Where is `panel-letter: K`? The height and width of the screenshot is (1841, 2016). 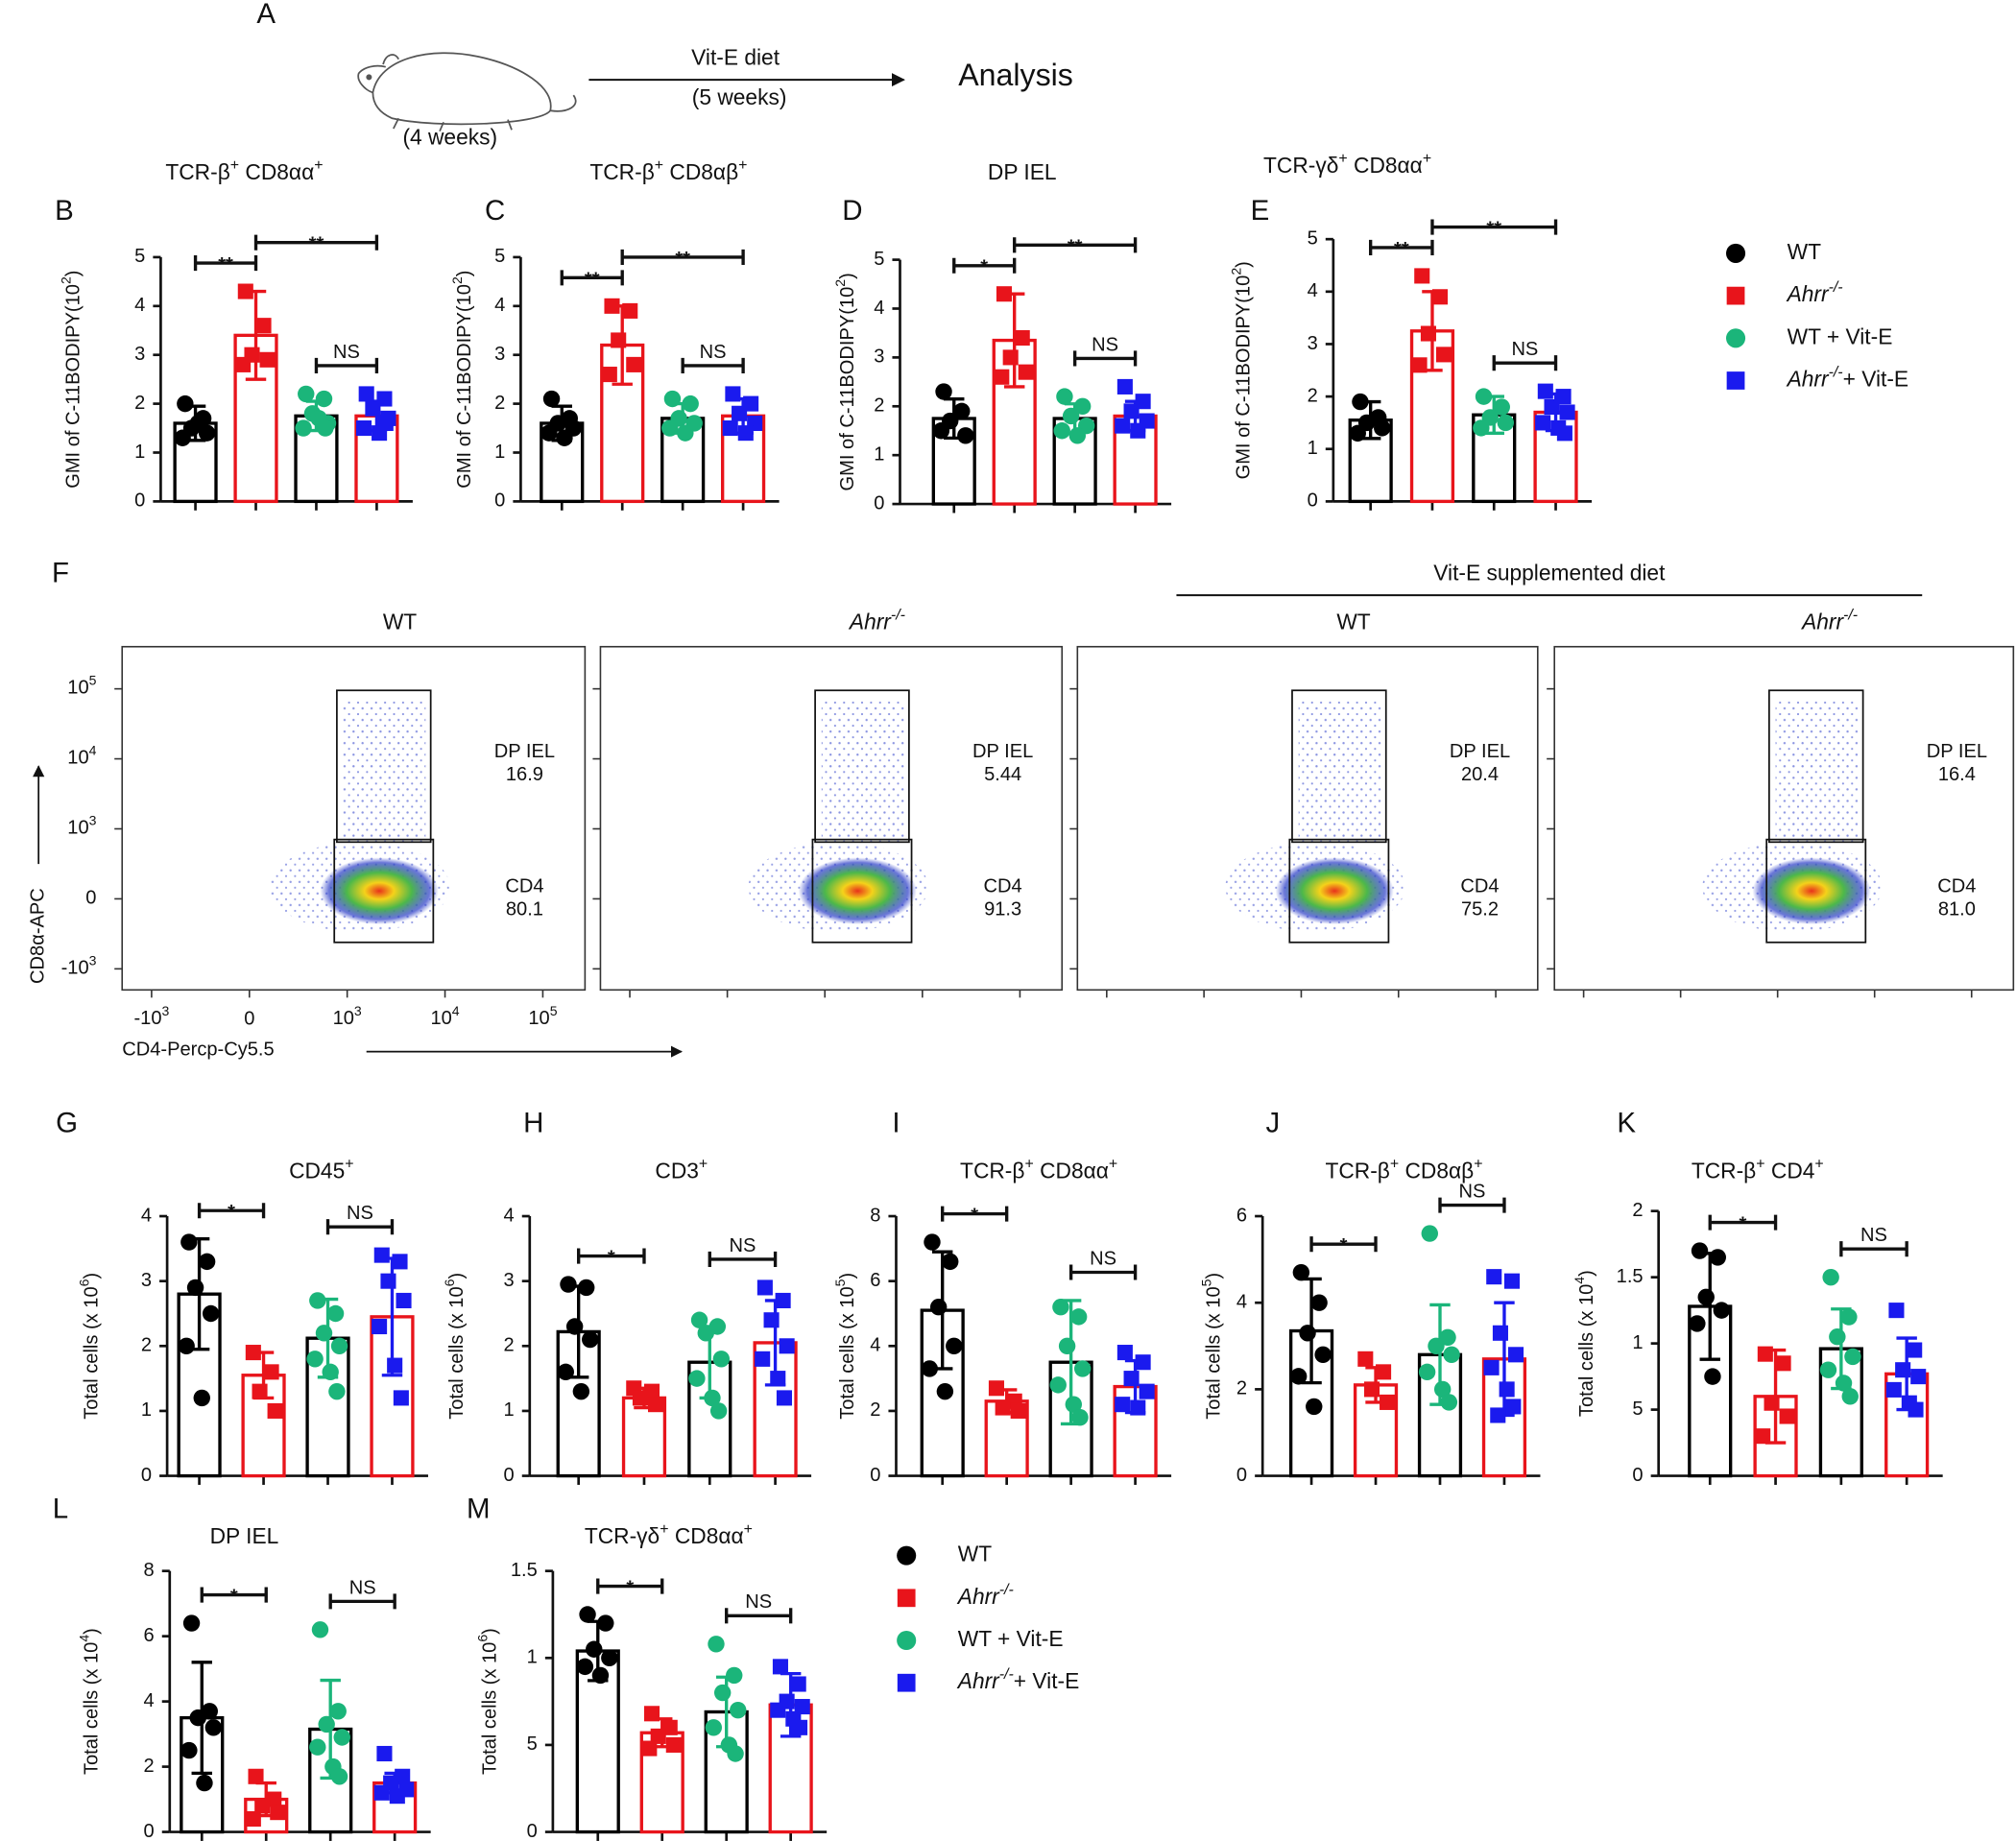 panel-letter: K is located at coordinates (1626, 1123).